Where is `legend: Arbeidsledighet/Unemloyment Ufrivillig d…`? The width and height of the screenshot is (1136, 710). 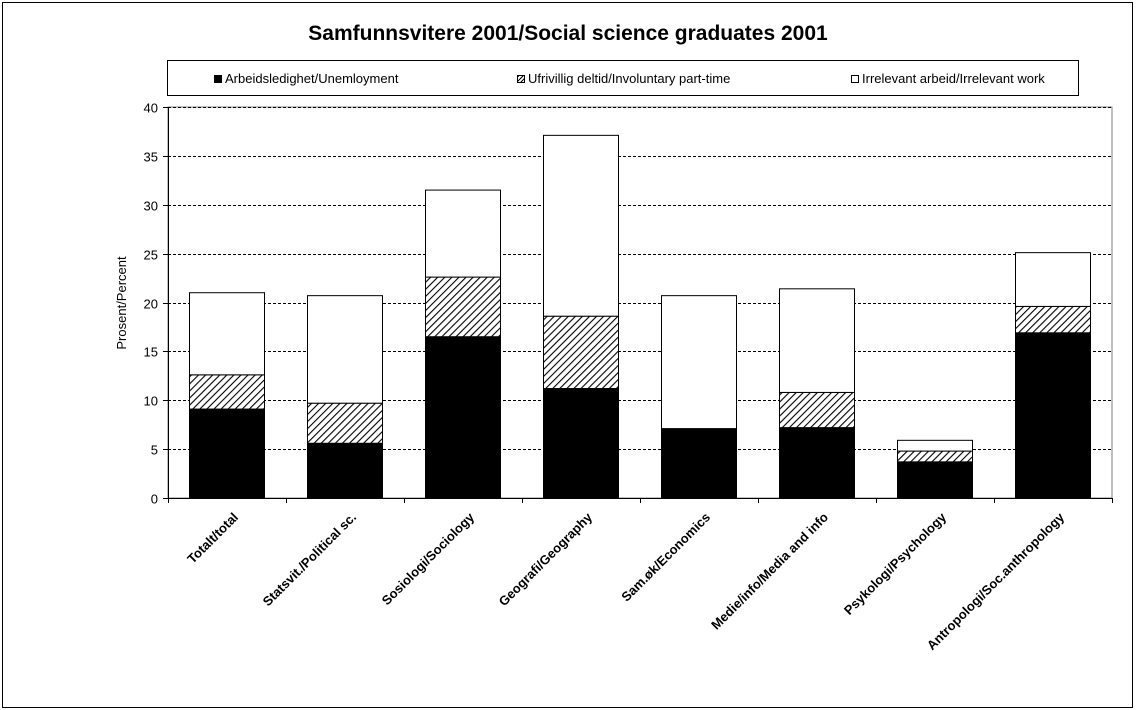 legend: Arbeidsledighet/Unemloyment Ufrivillig d… is located at coordinates (623, 78).